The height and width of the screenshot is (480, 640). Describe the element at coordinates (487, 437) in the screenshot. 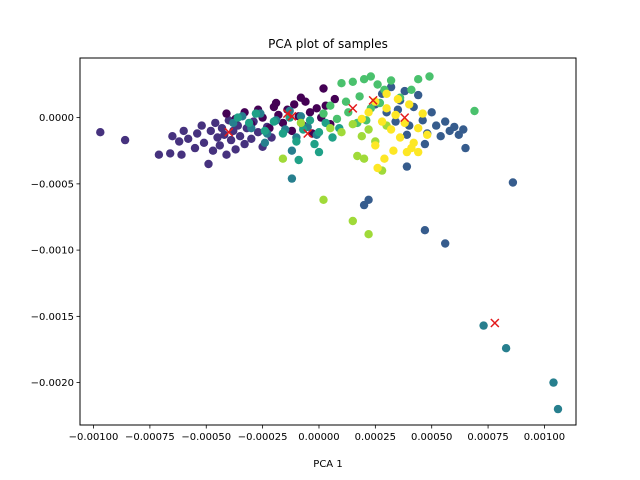

I see `x-tick-label: 0.00075` at that location.